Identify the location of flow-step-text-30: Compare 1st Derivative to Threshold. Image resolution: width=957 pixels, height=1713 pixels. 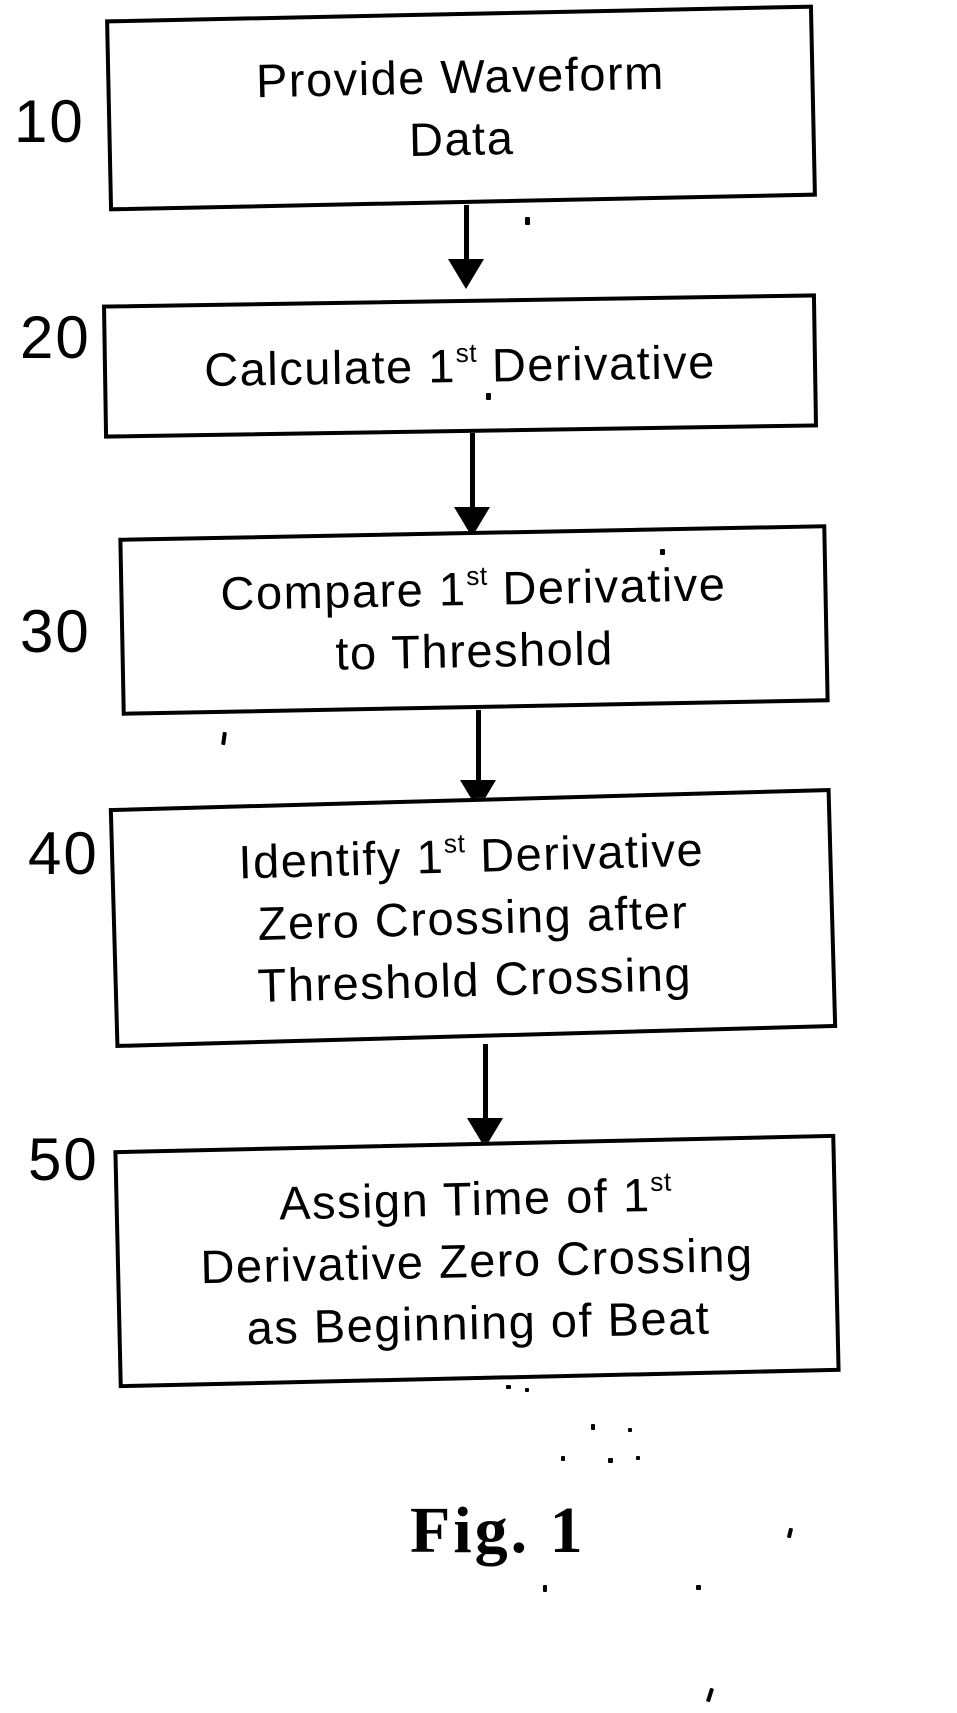
(473, 618).